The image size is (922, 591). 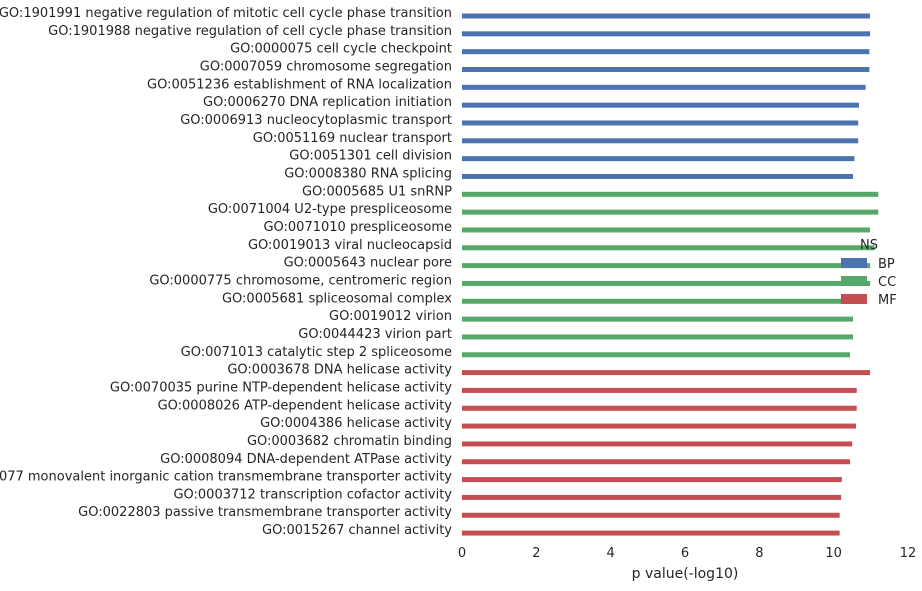 What do you see at coordinates (370, 156) in the screenshot?
I see `category-label: GO:0051301 cell division` at bounding box center [370, 156].